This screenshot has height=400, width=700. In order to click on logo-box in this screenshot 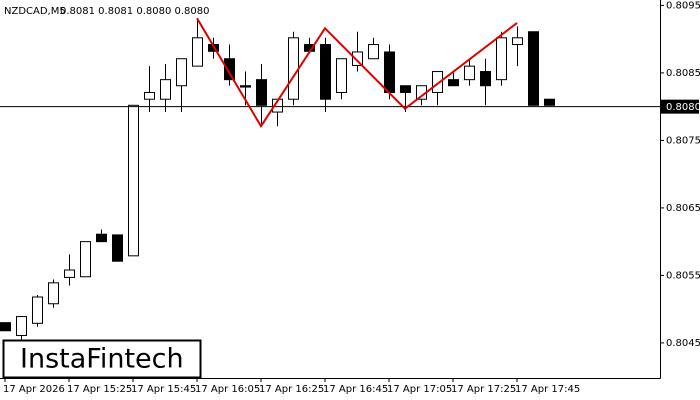, I will do `click(102, 359)`.